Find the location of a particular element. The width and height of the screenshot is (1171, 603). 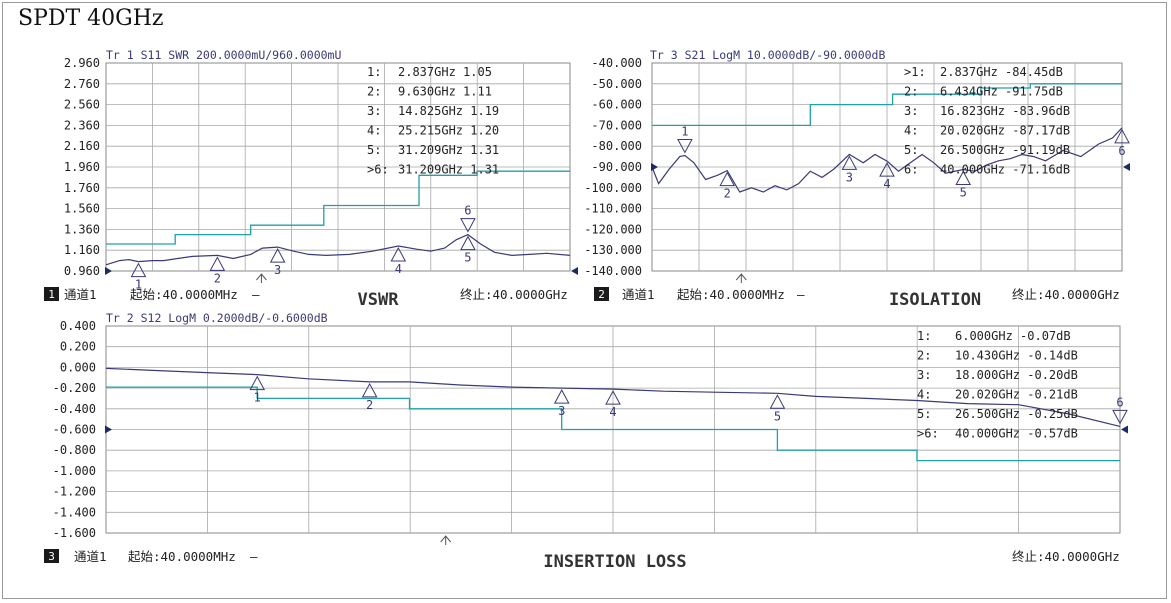

vswr-marker-table-prefix: 3: is located at coordinates (374, 111).